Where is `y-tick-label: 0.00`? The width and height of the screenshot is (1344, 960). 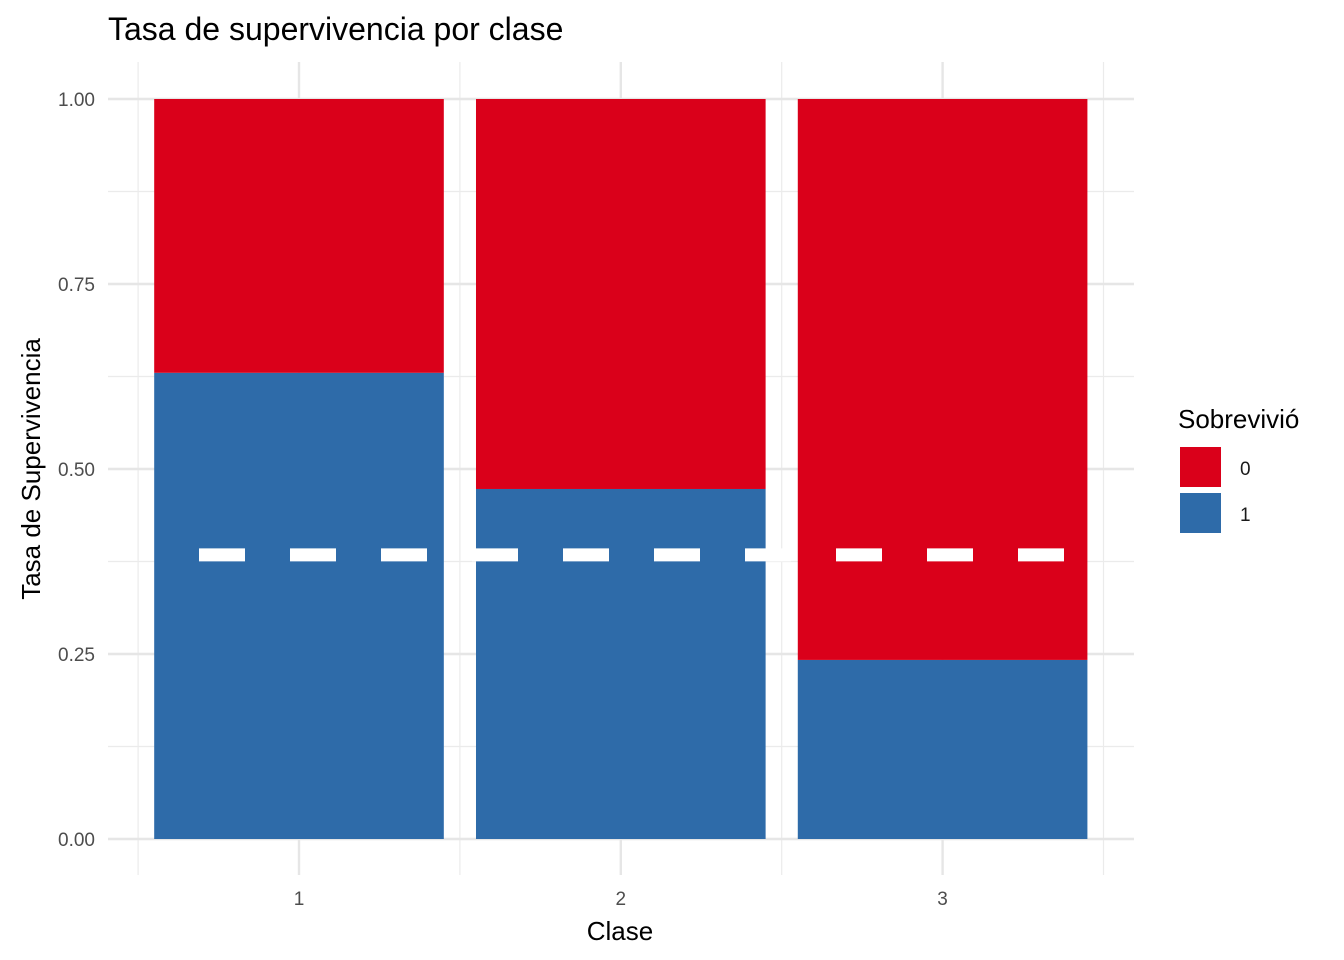 y-tick-label: 0.00 is located at coordinates (76, 840).